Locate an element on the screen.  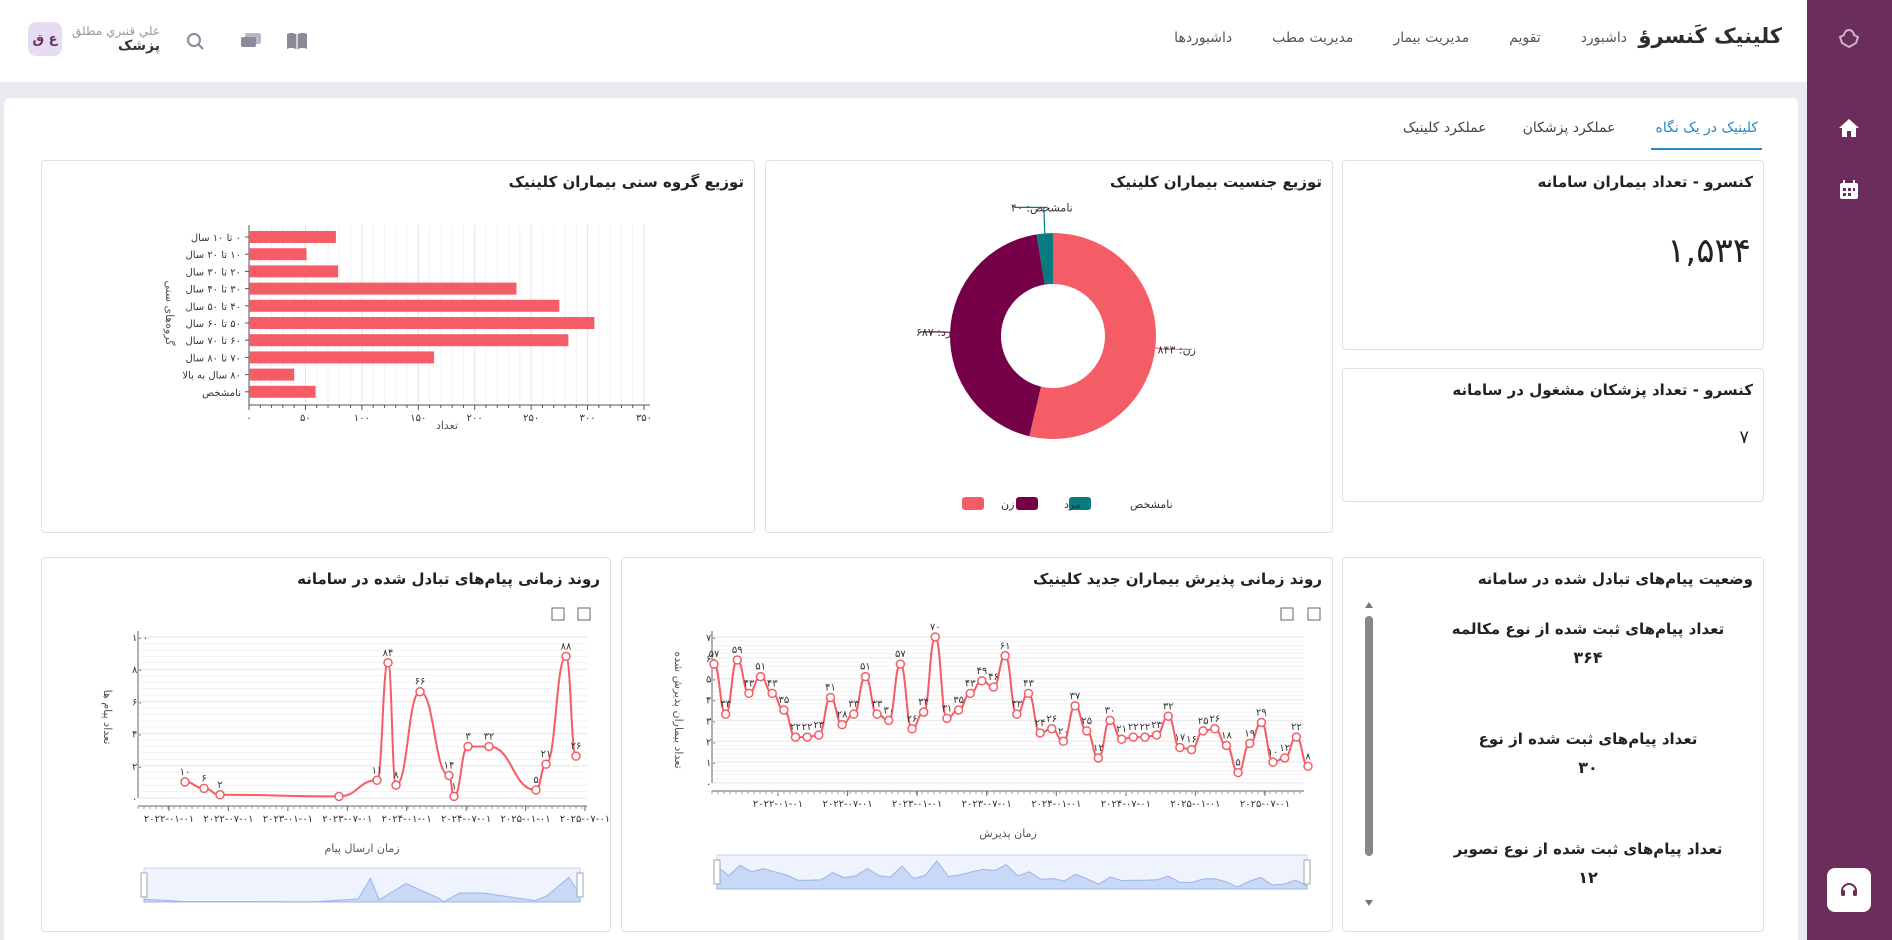
nav-office-management: مدیریت مطب is located at coordinates (1313, 38).